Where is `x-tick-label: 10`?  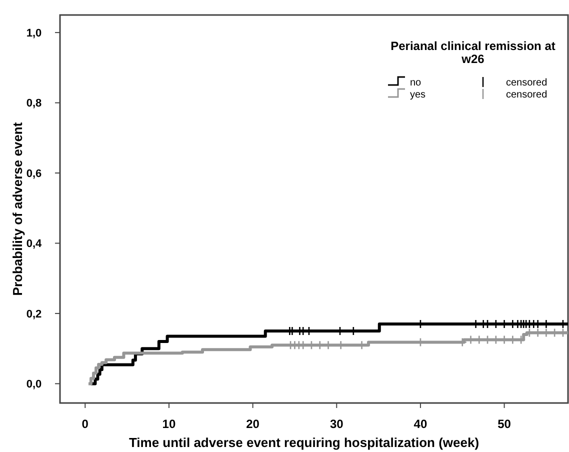
x-tick-label: 10 is located at coordinates (169, 424).